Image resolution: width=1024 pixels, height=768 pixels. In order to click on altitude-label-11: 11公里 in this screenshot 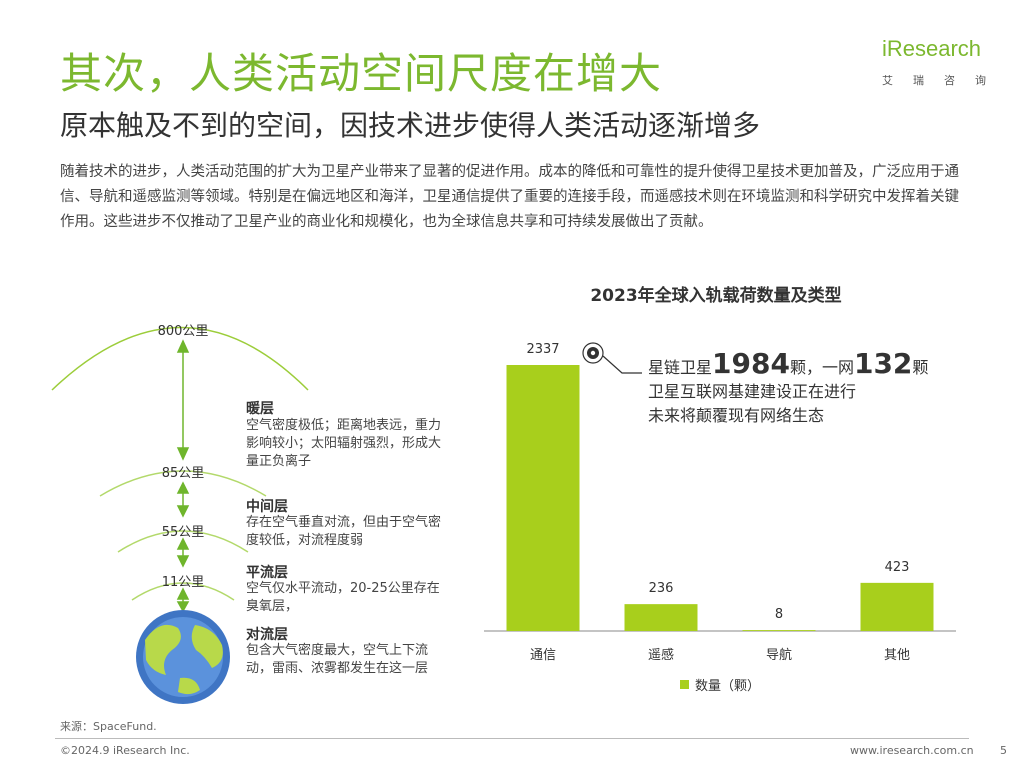, I will do `click(183, 582)`.